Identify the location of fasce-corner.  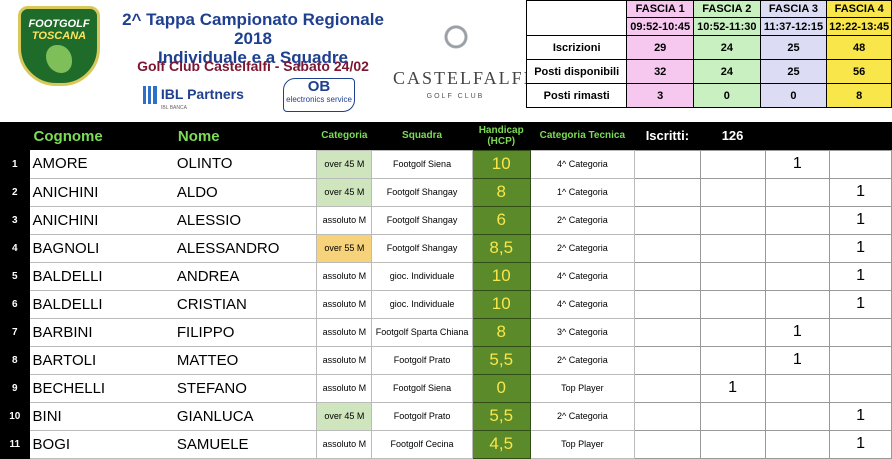
(576, 18).